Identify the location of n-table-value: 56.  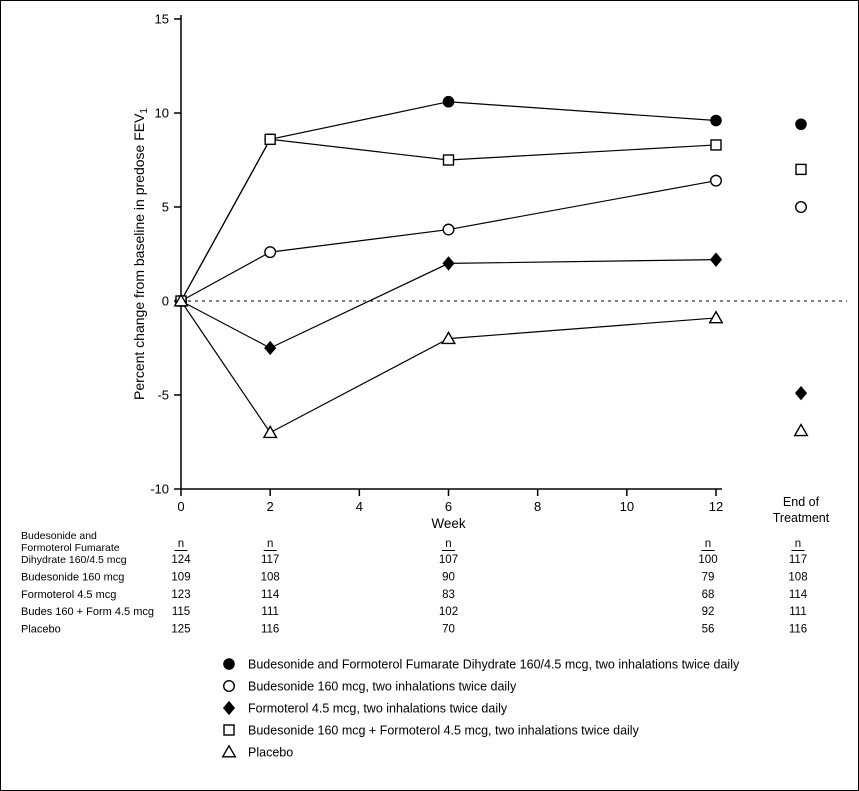
(708, 630).